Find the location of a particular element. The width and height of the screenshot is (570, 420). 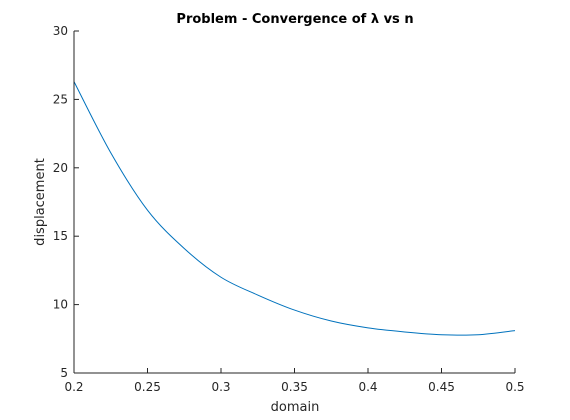

x-tick-label: 0.2 is located at coordinates (73, 387).